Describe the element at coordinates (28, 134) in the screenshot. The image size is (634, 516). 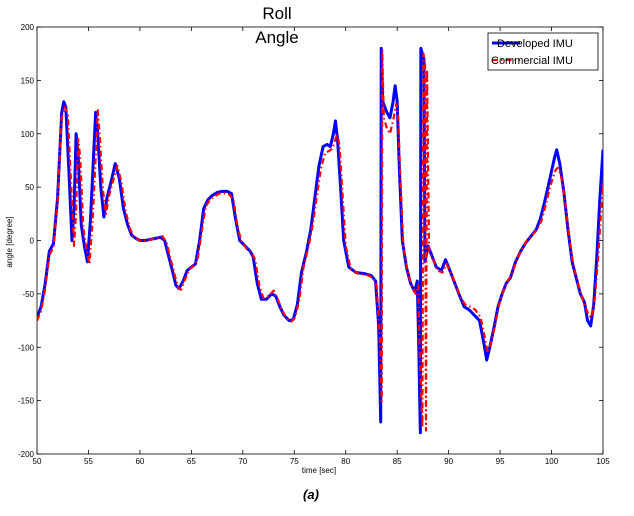
I see `y-tick-label: 100` at that location.